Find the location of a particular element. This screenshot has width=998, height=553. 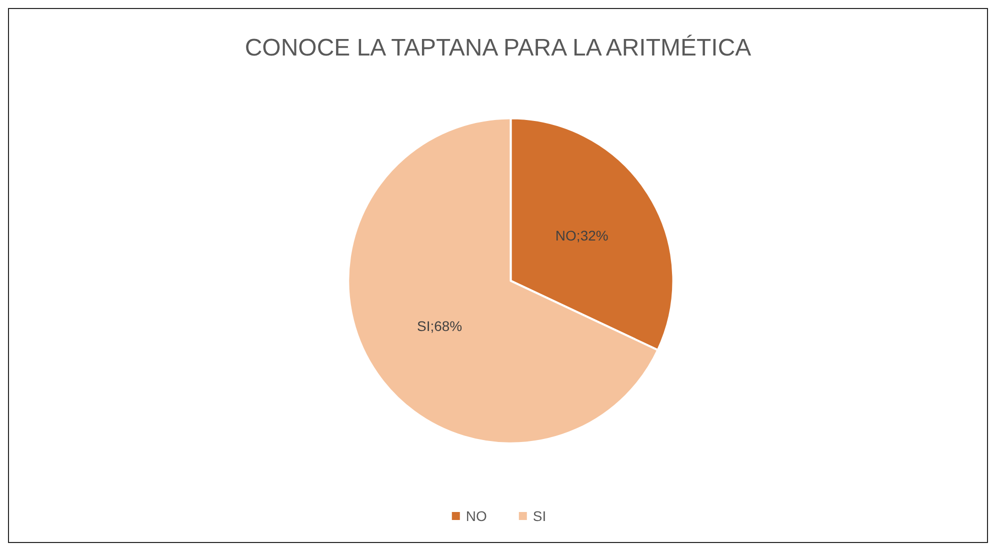

legend-label: NO is located at coordinates (476, 516).